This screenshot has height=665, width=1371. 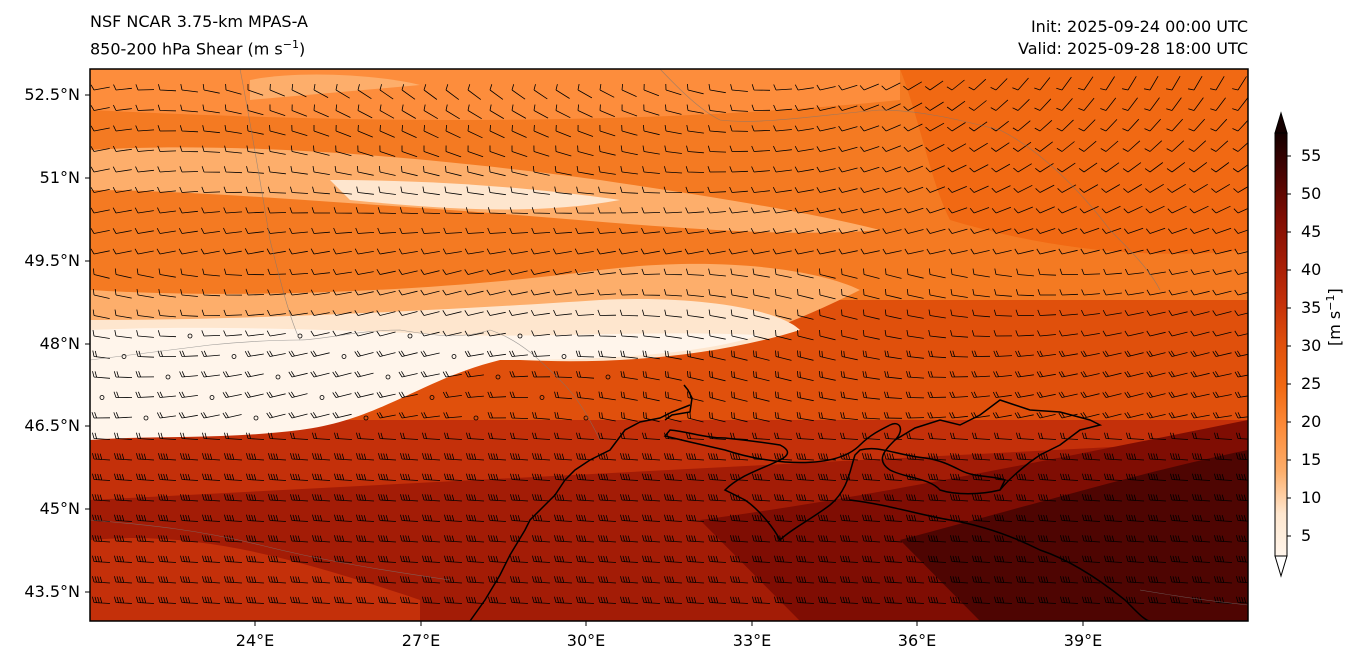 I want to click on lon-label-27: 27°E, so click(x=421, y=640).